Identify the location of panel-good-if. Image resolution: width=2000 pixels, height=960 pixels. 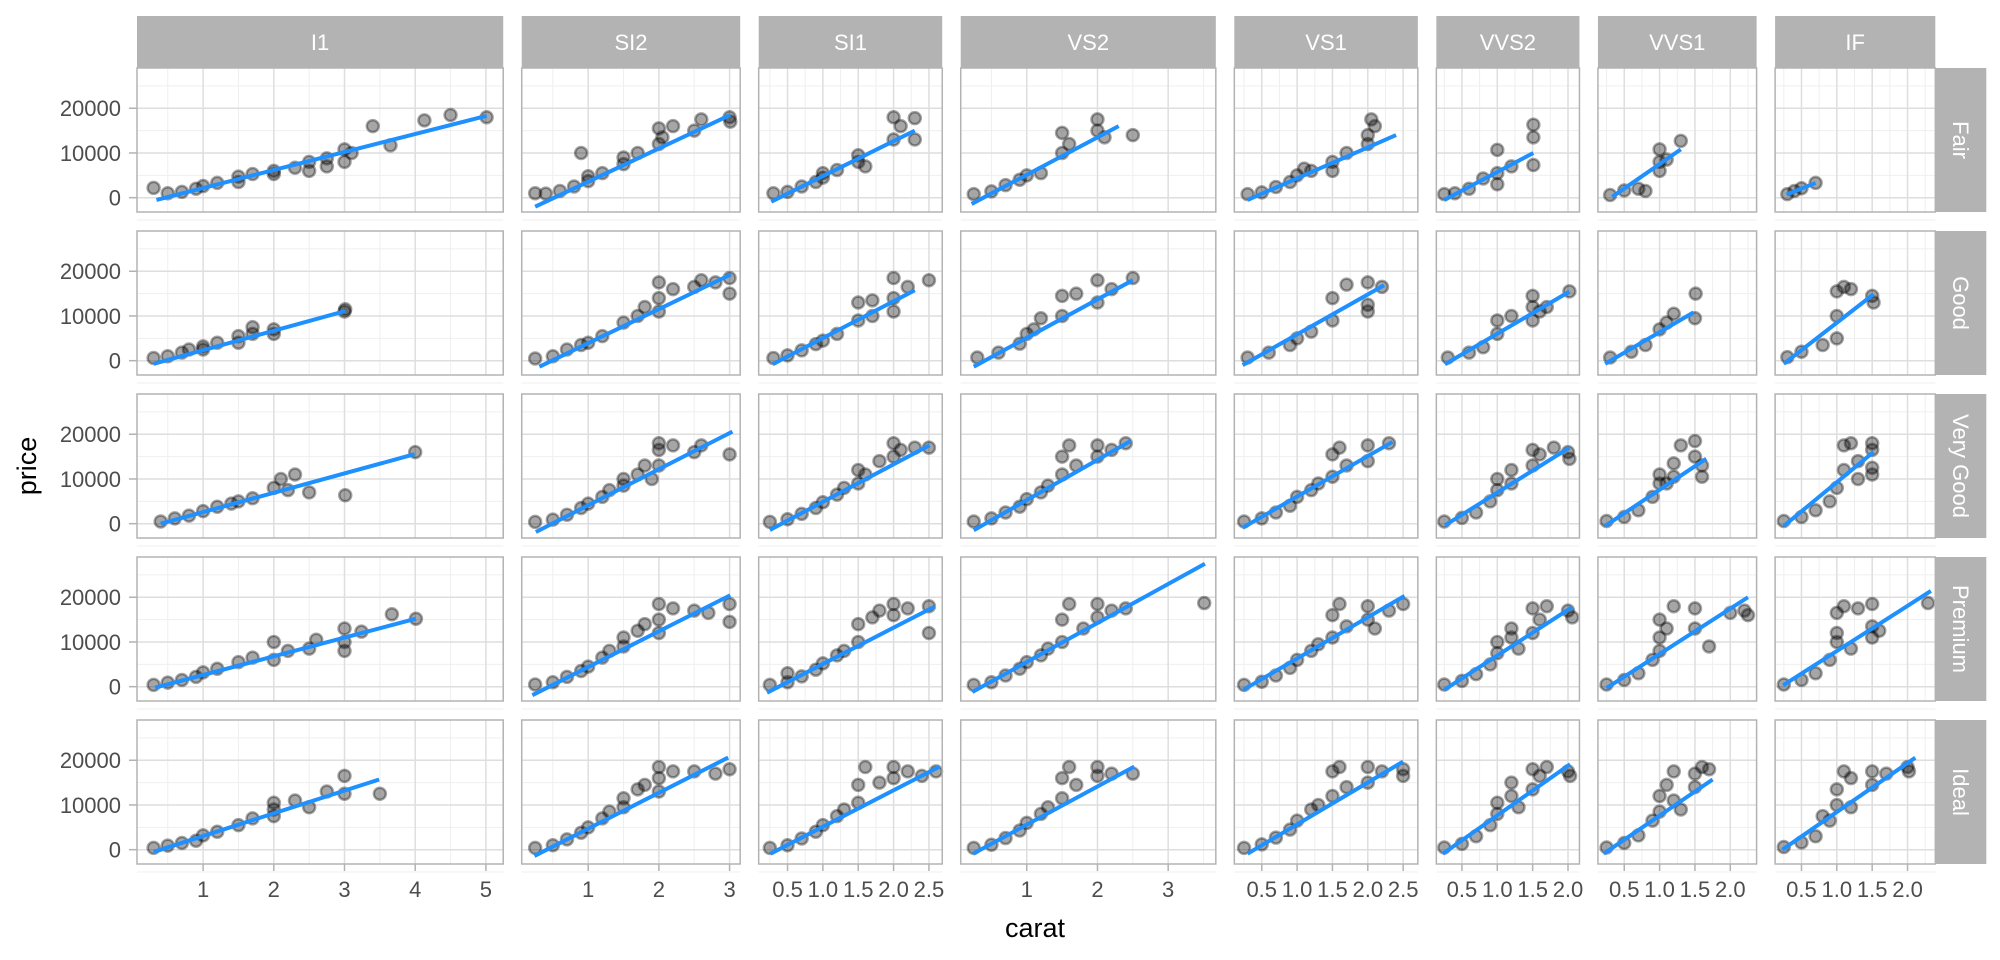
(1855, 307).